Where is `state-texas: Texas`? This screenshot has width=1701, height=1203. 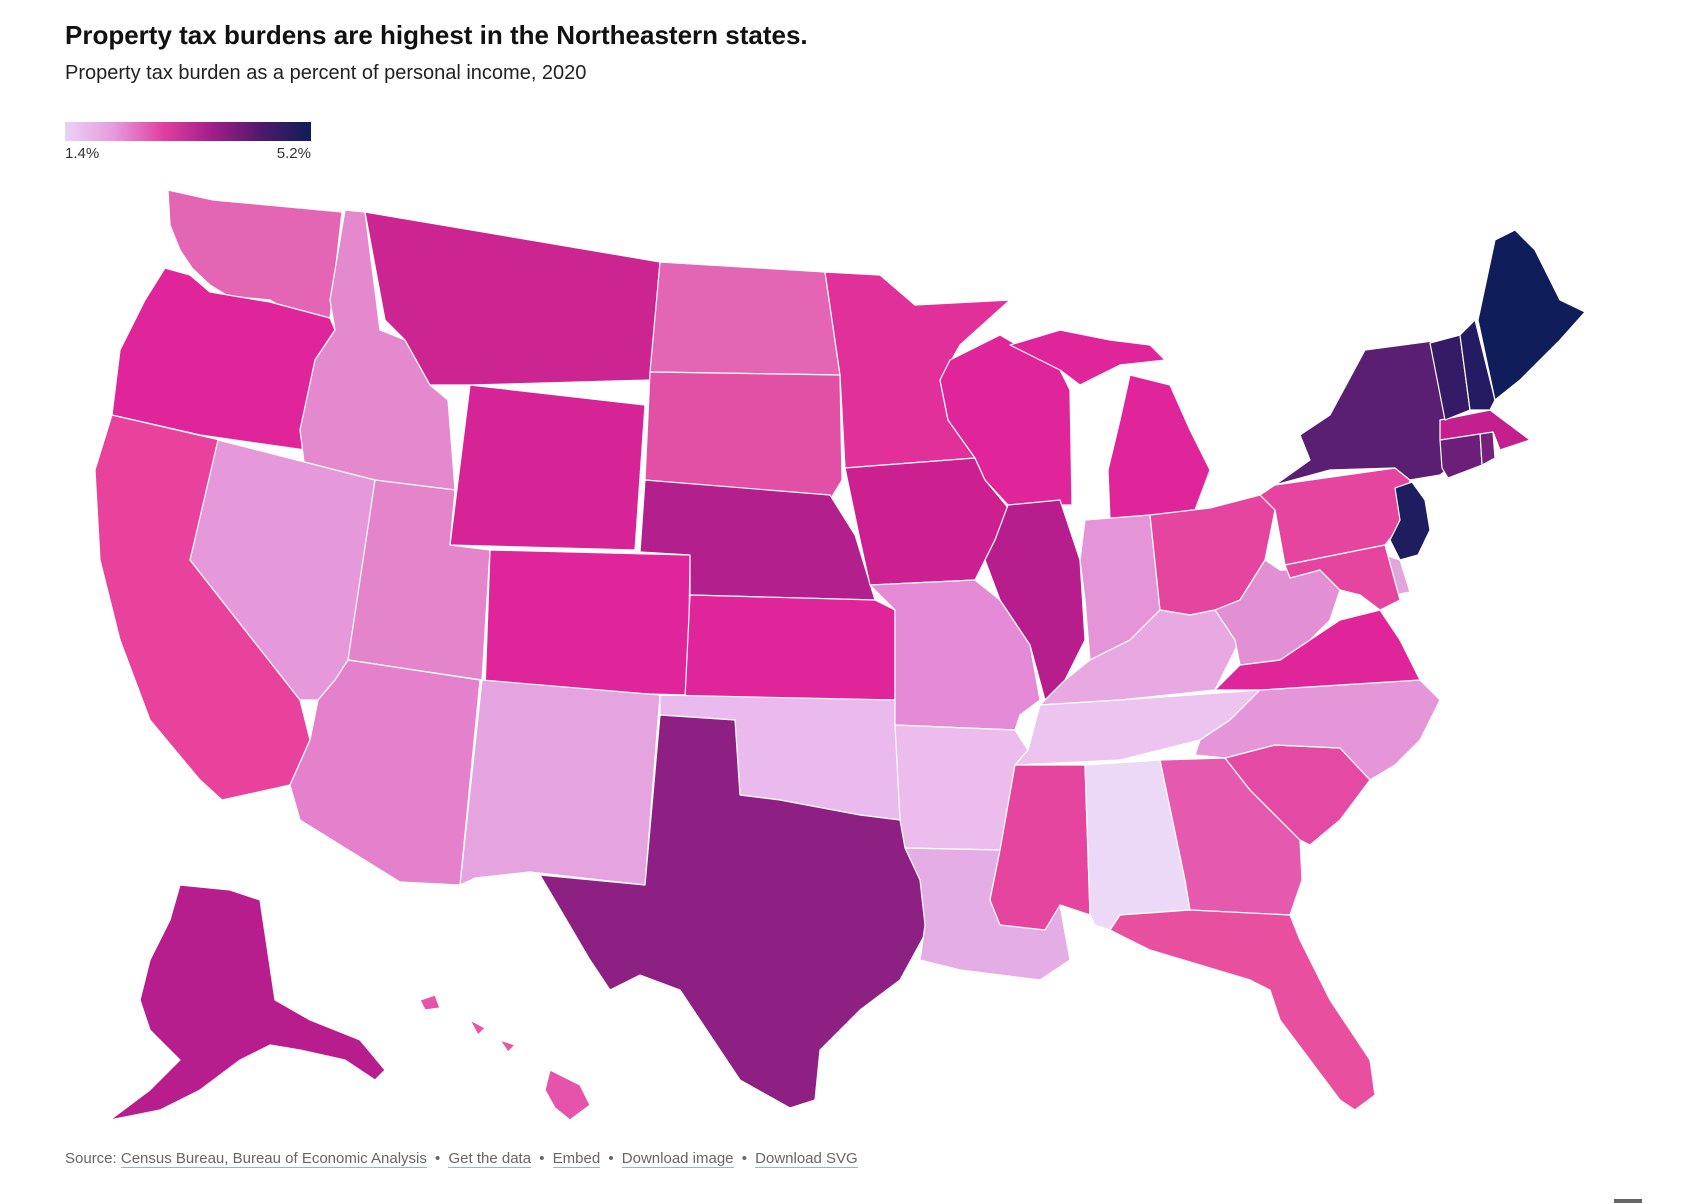
state-texas: Texas is located at coordinates (735, 911).